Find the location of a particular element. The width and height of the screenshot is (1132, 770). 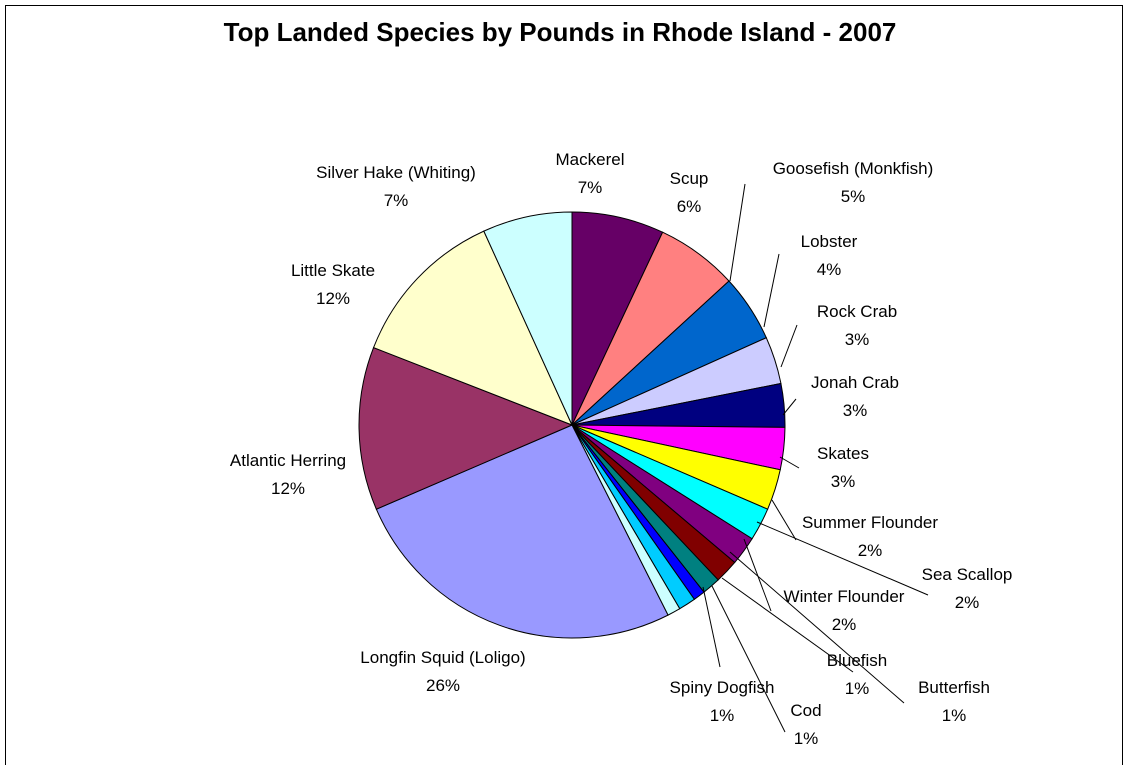

leader-line-rock-crab is located at coordinates (789, 346).